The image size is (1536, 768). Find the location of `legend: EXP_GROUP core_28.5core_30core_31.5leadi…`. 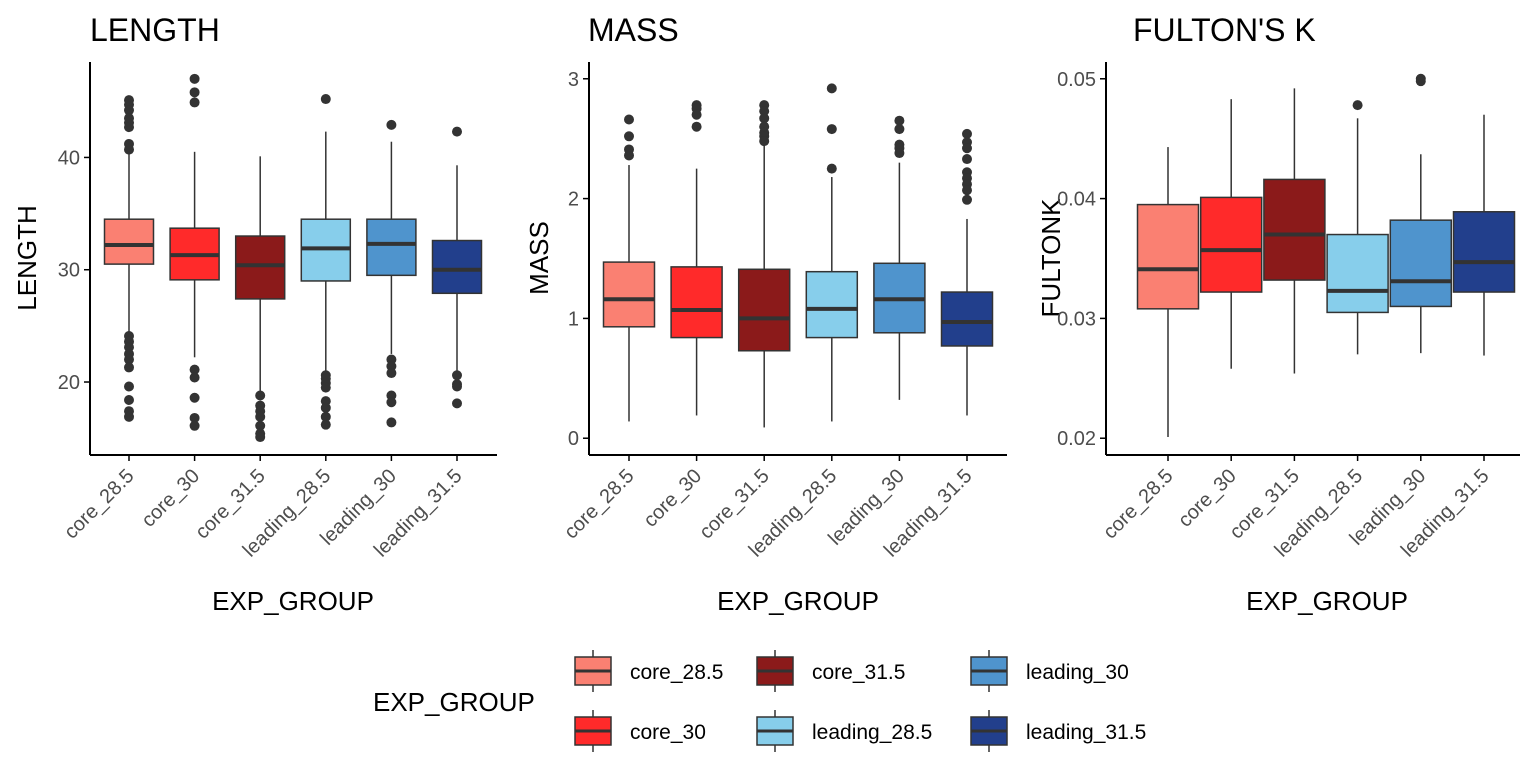

legend: EXP_GROUP core_28.5core_30core_31.5leadi… is located at coordinates (759, 701).